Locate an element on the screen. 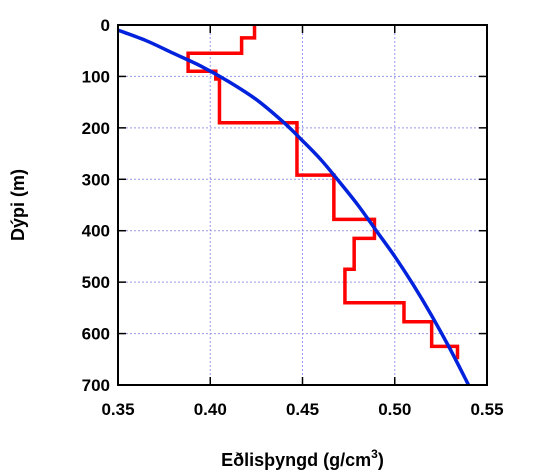  y-tick-label: 200 is located at coordinates (96, 128).